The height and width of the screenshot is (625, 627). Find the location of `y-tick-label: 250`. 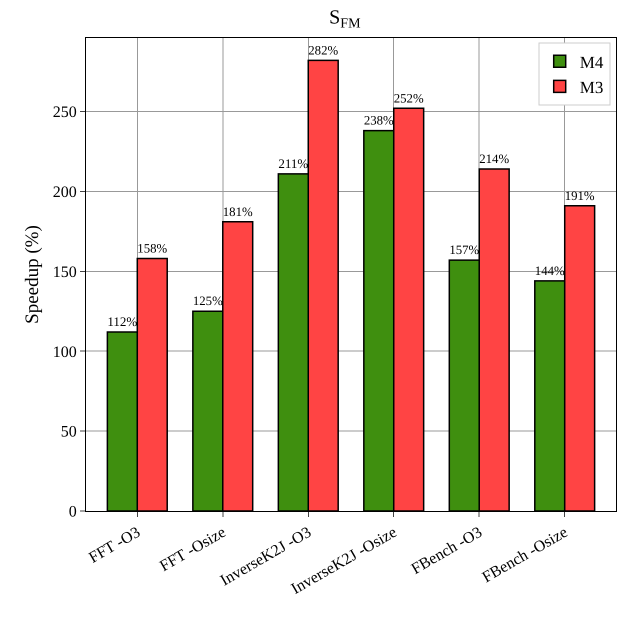

y-tick-label: 250 is located at coordinates (64, 113).